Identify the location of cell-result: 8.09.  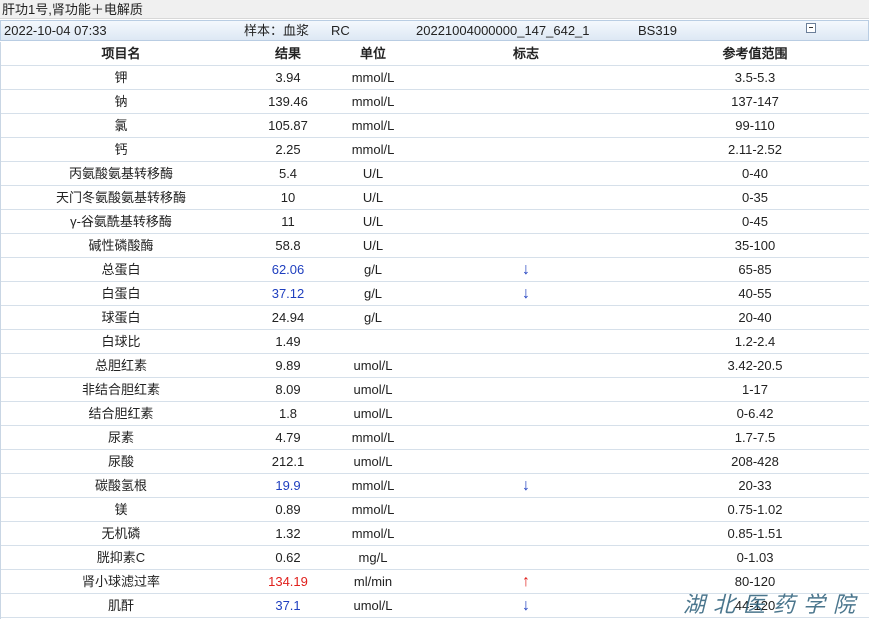
(288, 389).